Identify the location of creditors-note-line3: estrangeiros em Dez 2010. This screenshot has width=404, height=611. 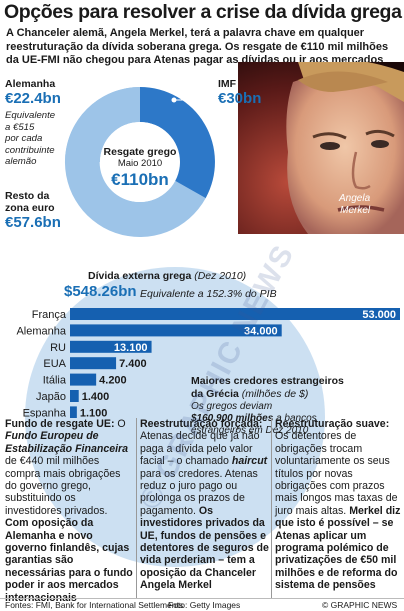
(250, 430).